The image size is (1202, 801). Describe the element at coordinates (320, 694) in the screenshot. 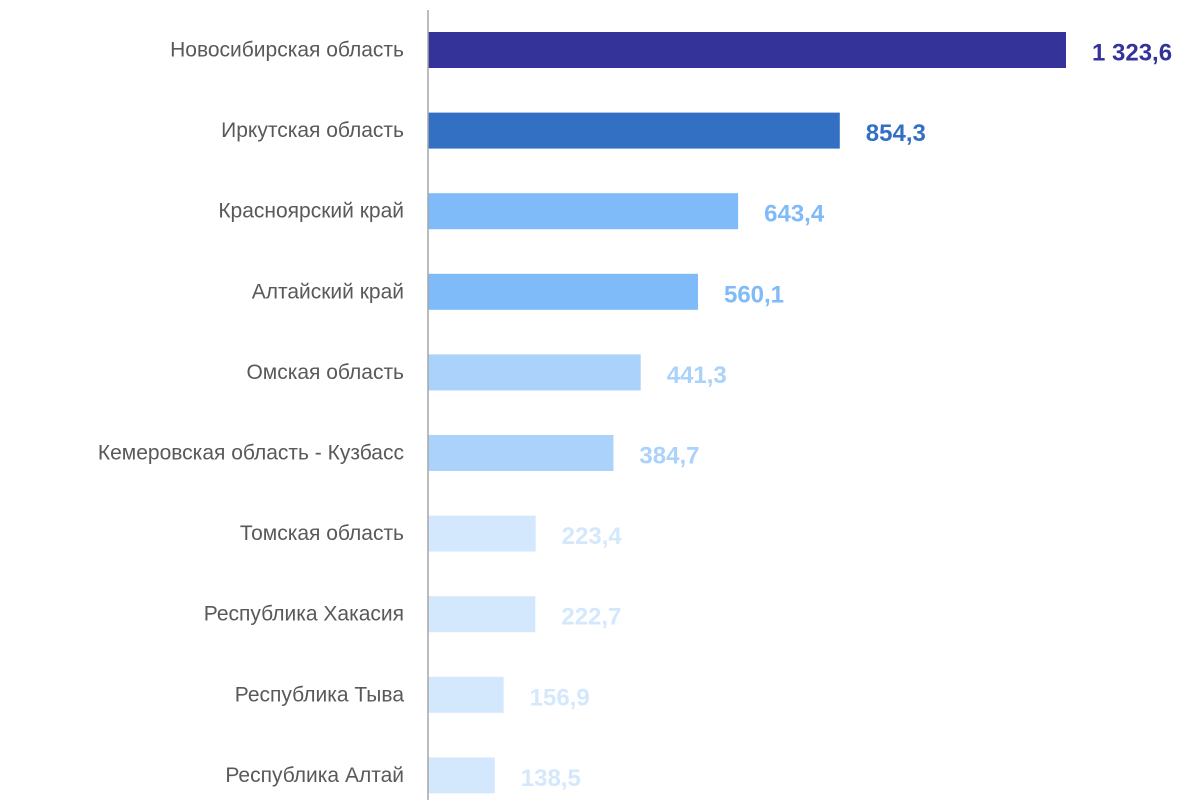

I see `category-label-8: Республика Тыва` at that location.